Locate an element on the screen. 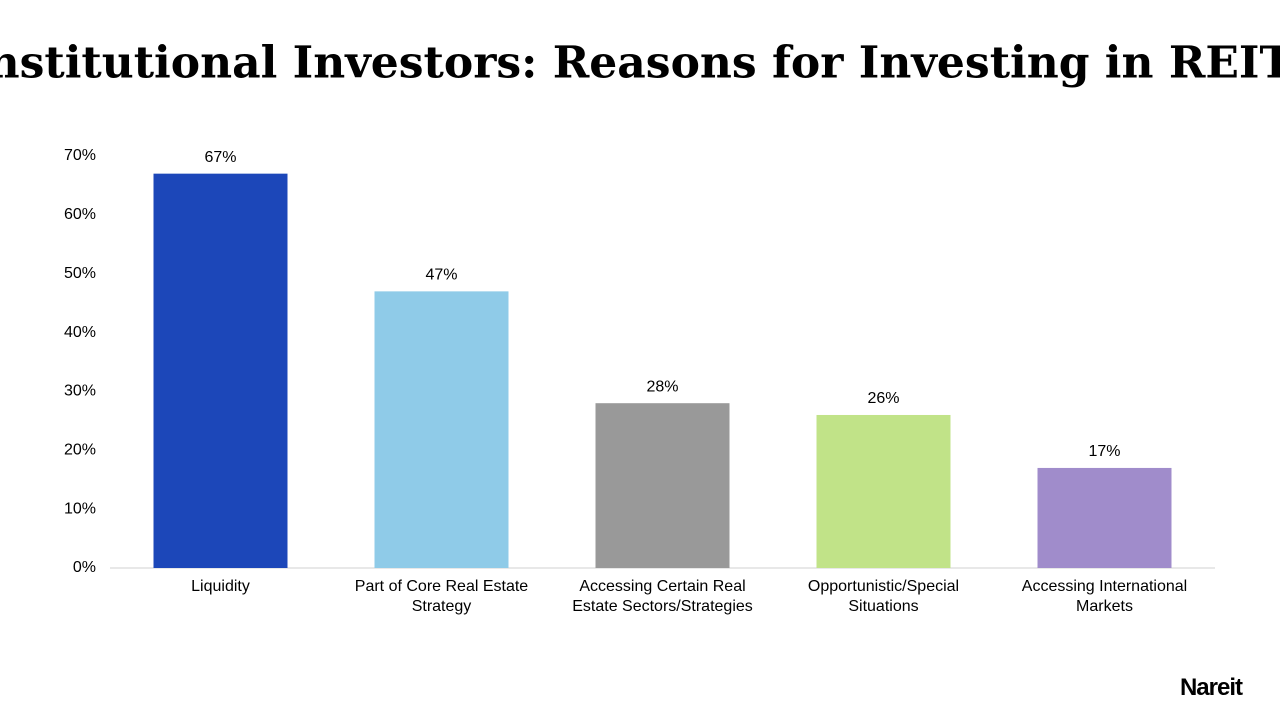  y-tick-label: 40% is located at coordinates (80, 332).